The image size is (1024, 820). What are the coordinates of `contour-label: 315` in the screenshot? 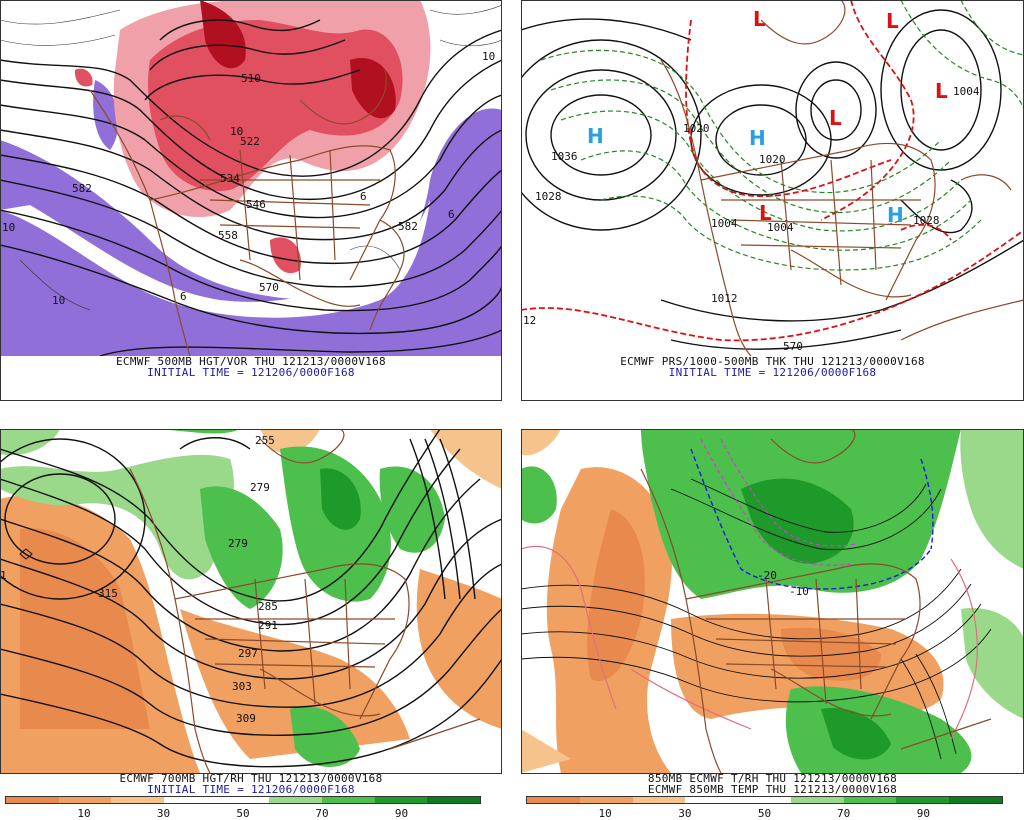 It's located at (108, 593).